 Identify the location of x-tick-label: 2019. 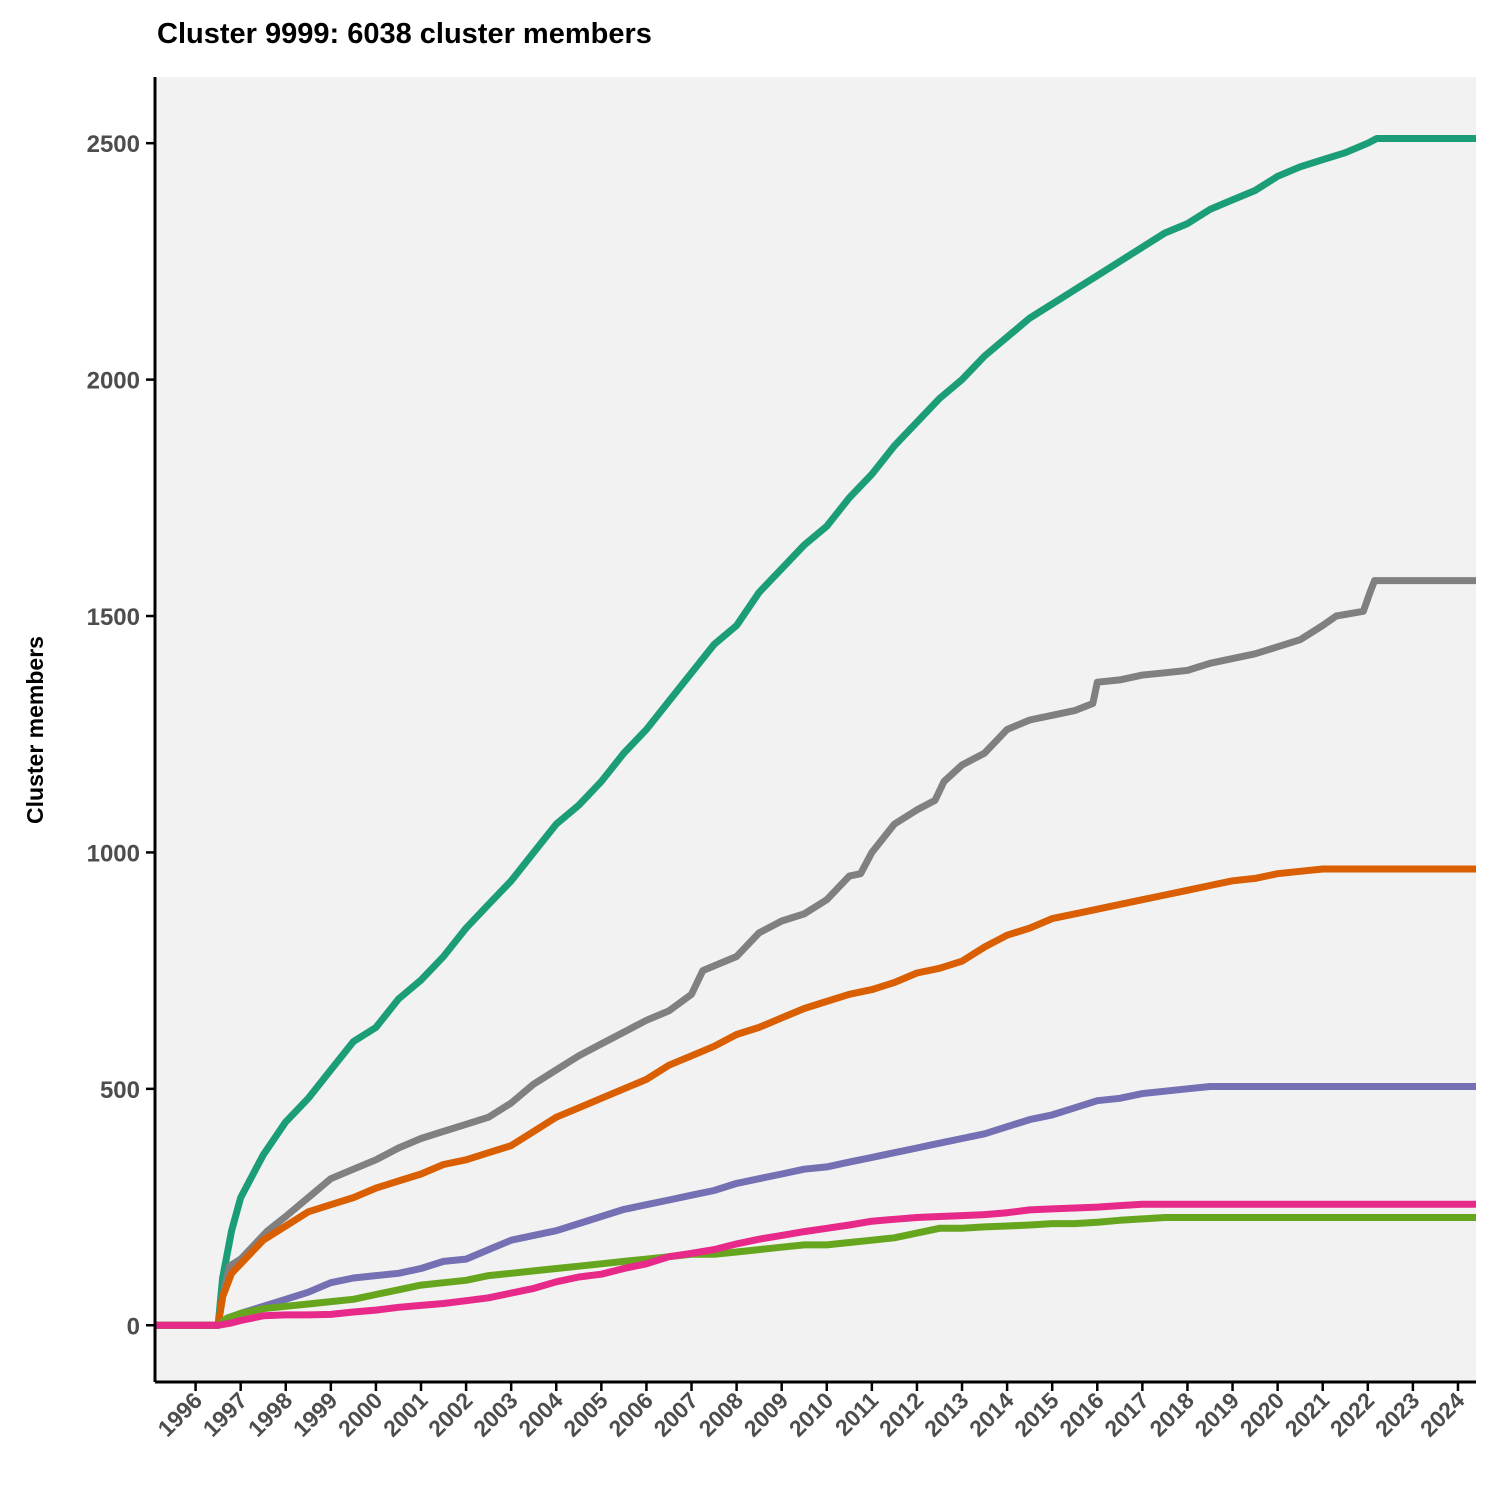
(1217, 1414).